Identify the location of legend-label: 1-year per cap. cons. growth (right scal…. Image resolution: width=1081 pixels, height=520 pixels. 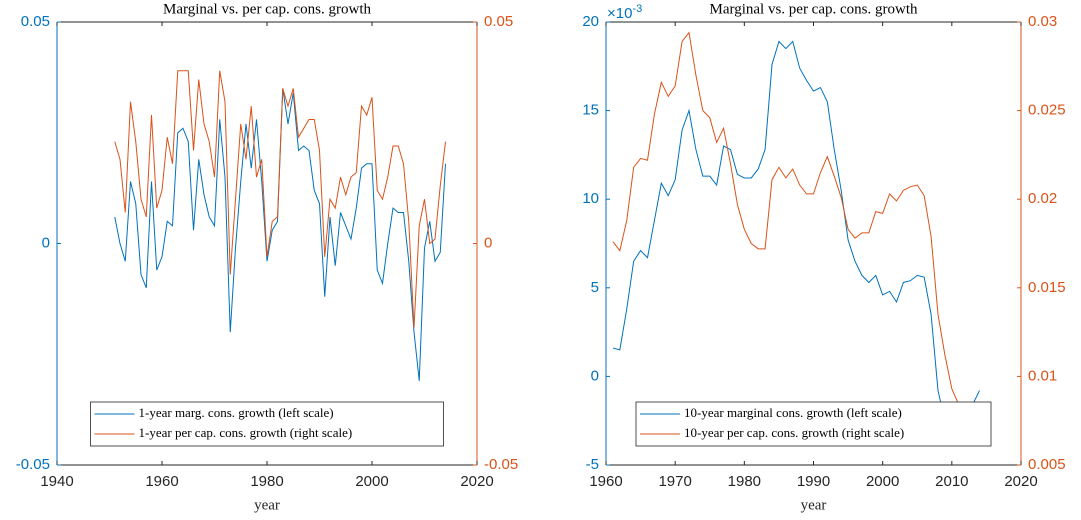
(246, 432).